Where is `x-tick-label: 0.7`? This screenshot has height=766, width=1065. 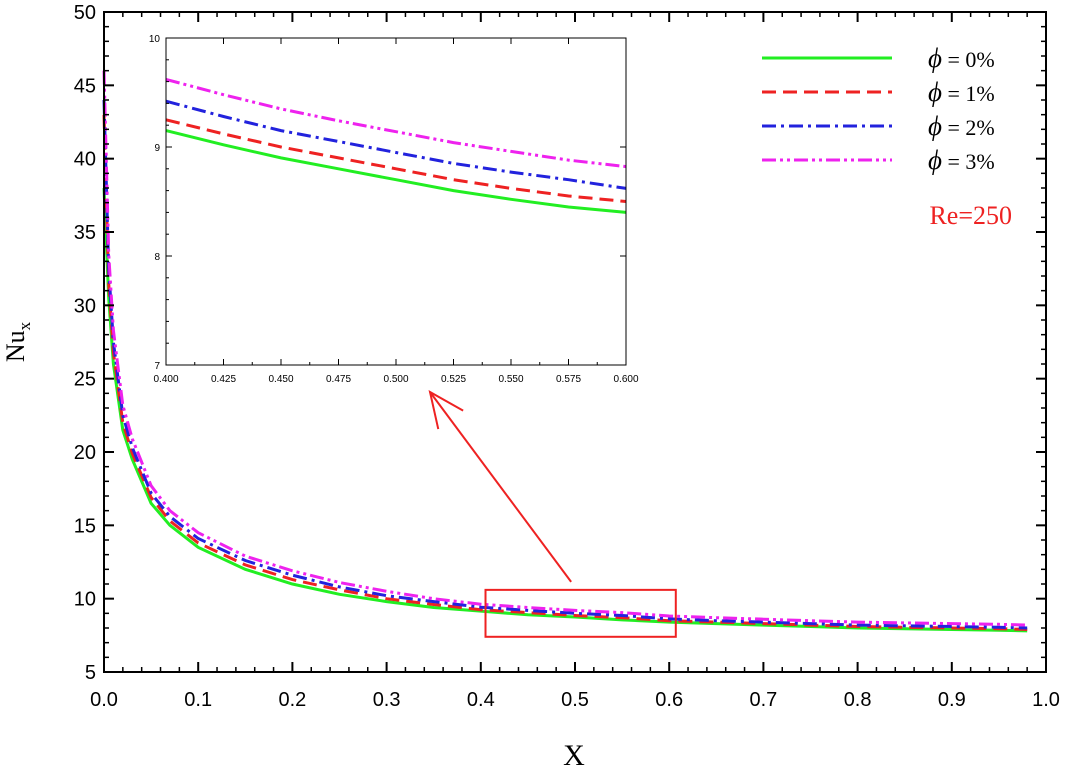 x-tick-label: 0.7 is located at coordinates (763, 700).